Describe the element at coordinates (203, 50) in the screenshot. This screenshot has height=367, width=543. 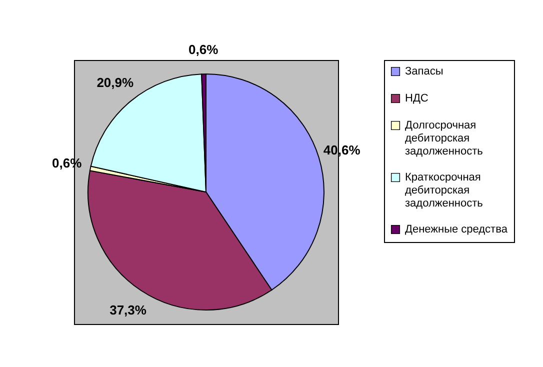
I see `data-label: 0,6%` at that location.